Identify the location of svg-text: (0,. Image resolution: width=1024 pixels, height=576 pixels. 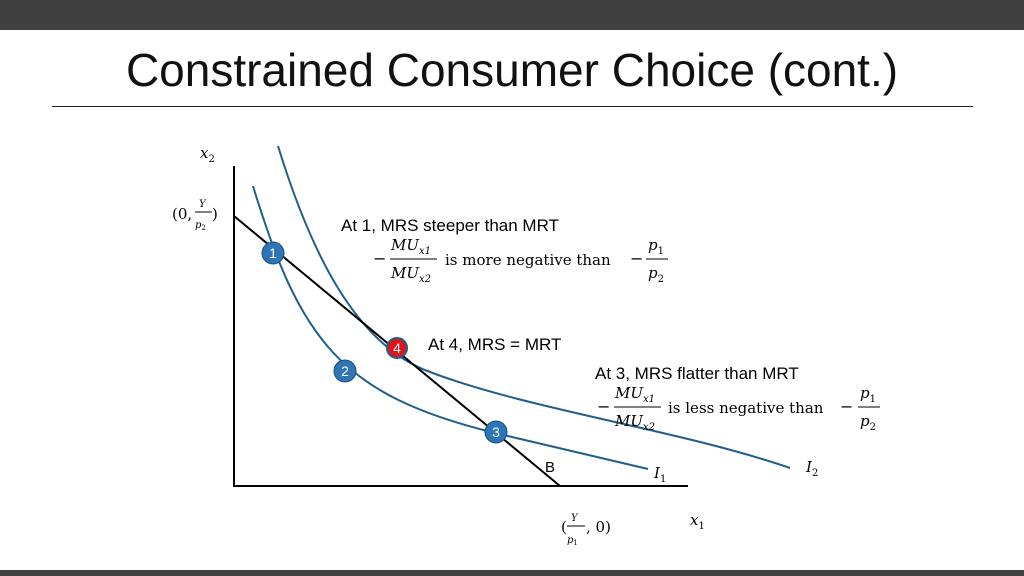
(182, 214).